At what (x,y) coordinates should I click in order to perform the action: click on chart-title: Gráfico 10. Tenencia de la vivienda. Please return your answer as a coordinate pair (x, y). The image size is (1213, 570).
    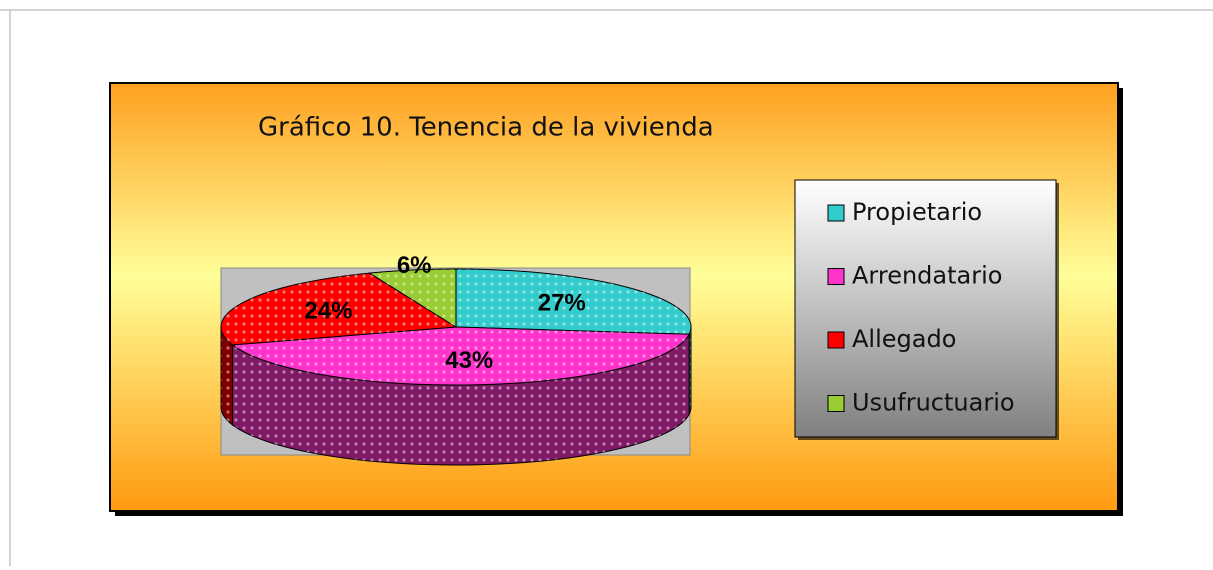
    Looking at the image, I should click on (486, 128).